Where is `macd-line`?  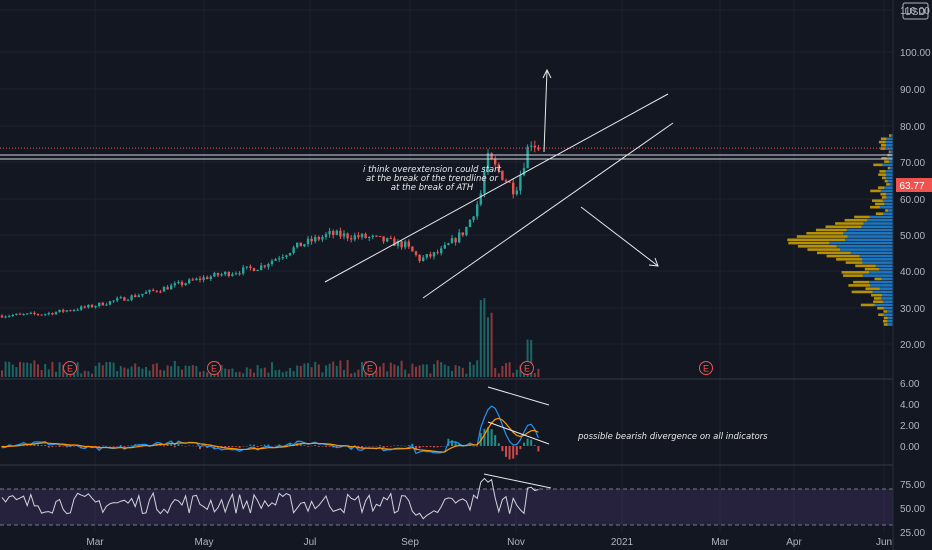
macd-line is located at coordinates (270, 430).